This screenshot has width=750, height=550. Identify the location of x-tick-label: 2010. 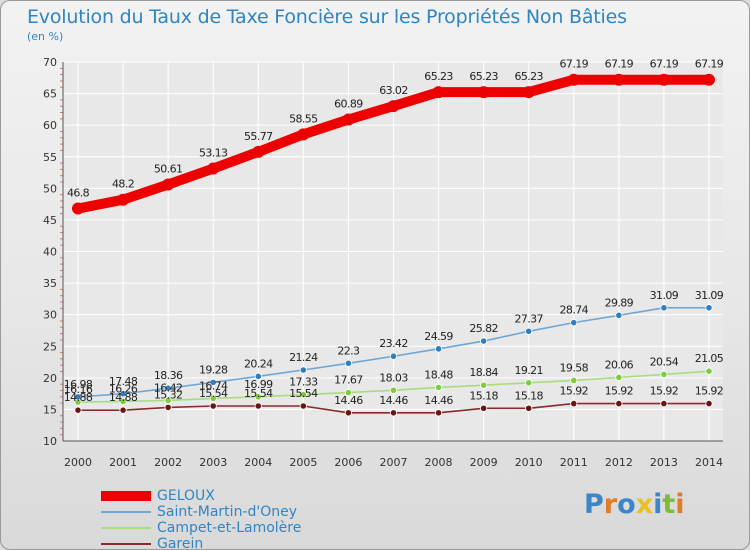
(529, 462).